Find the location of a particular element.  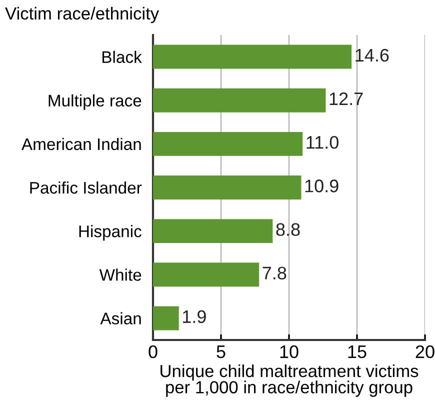

x-tick-label: 0 is located at coordinates (153, 351).